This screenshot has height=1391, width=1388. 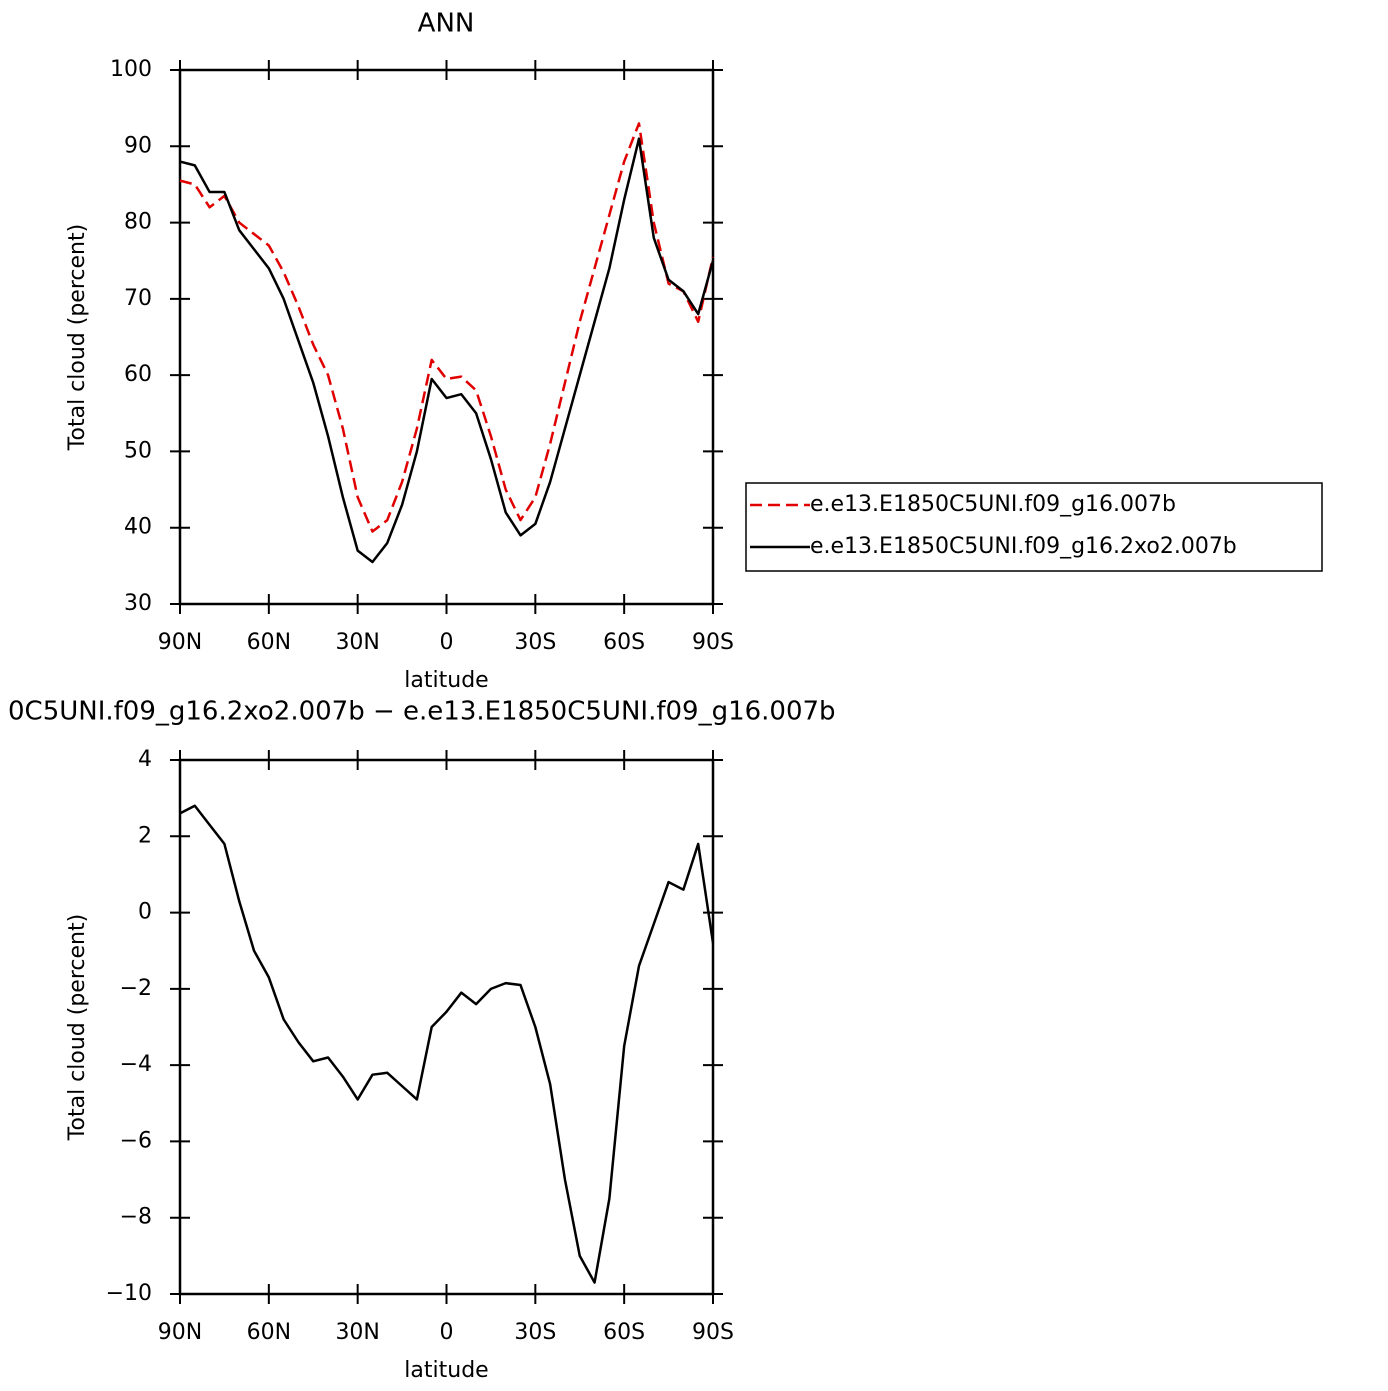 What do you see at coordinates (1034, 527) in the screenshot?
I see `legend-box` at bounding box center [1034, 527].